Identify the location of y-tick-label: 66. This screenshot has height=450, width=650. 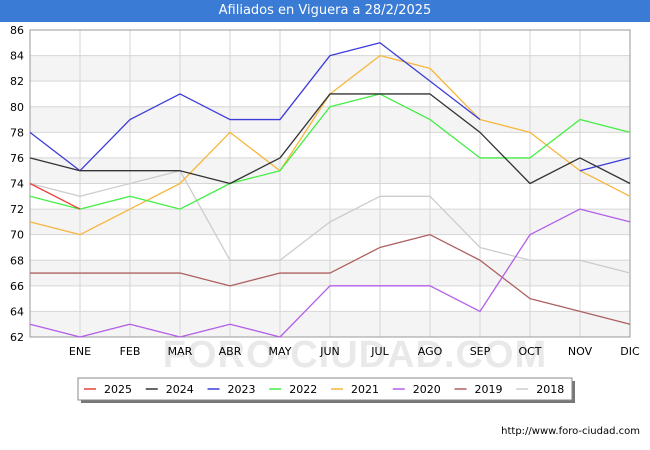
(17, 286).